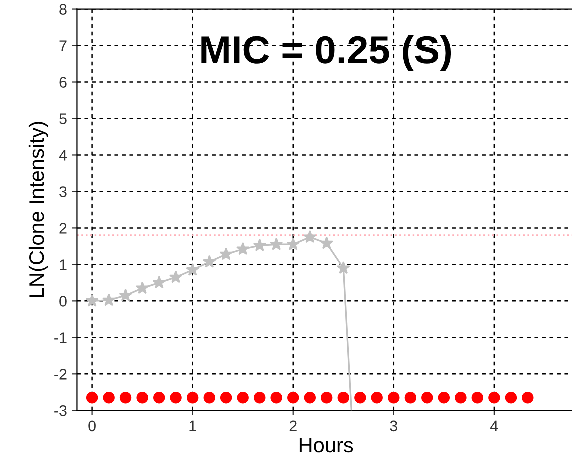 This screenshot has height=464, width=572. What do you see at coordinates (60, 374) in the screenshot?
I see `y-tick-label: -2` at bounding box center [60, 374].